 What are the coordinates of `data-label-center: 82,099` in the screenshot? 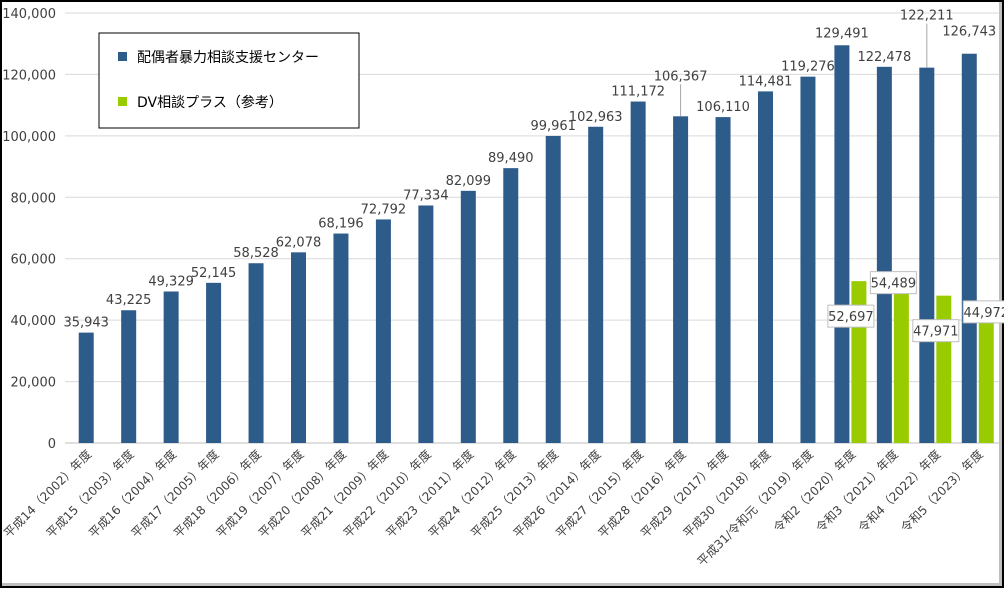 It's located at (469, 181).